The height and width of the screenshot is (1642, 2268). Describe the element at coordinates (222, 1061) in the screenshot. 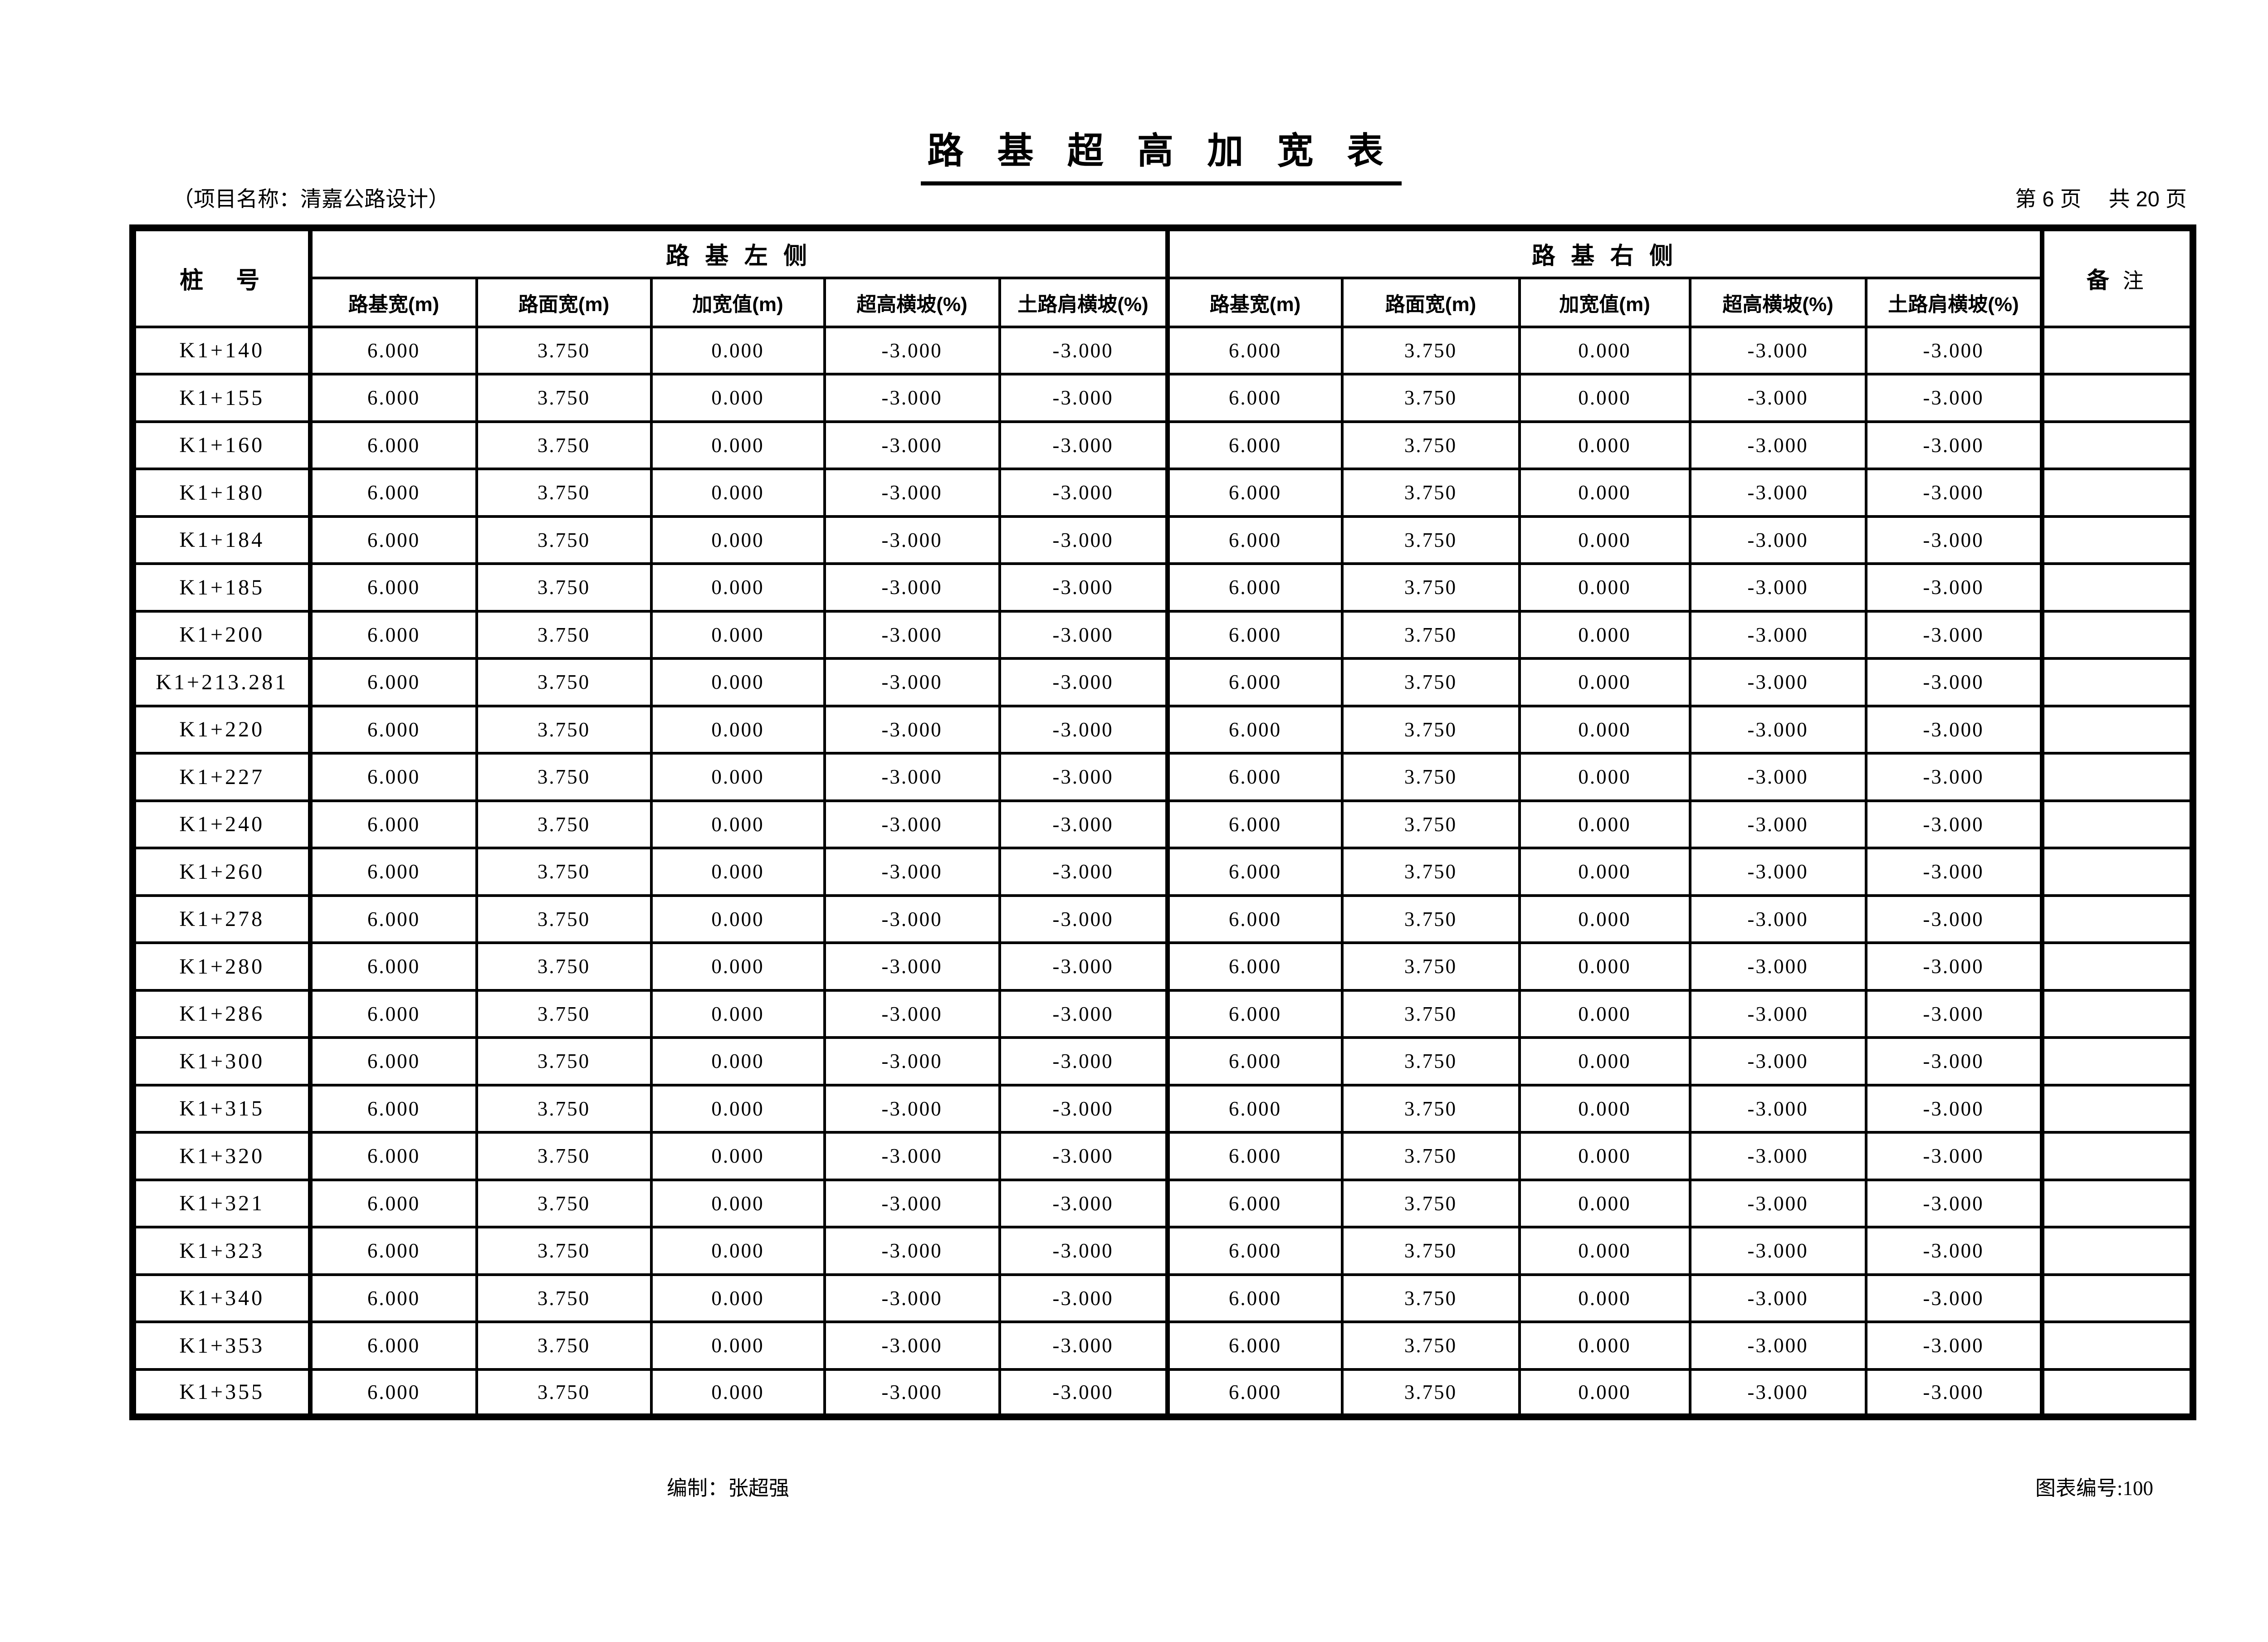

I see `stake-cell: K1+300` at that location.